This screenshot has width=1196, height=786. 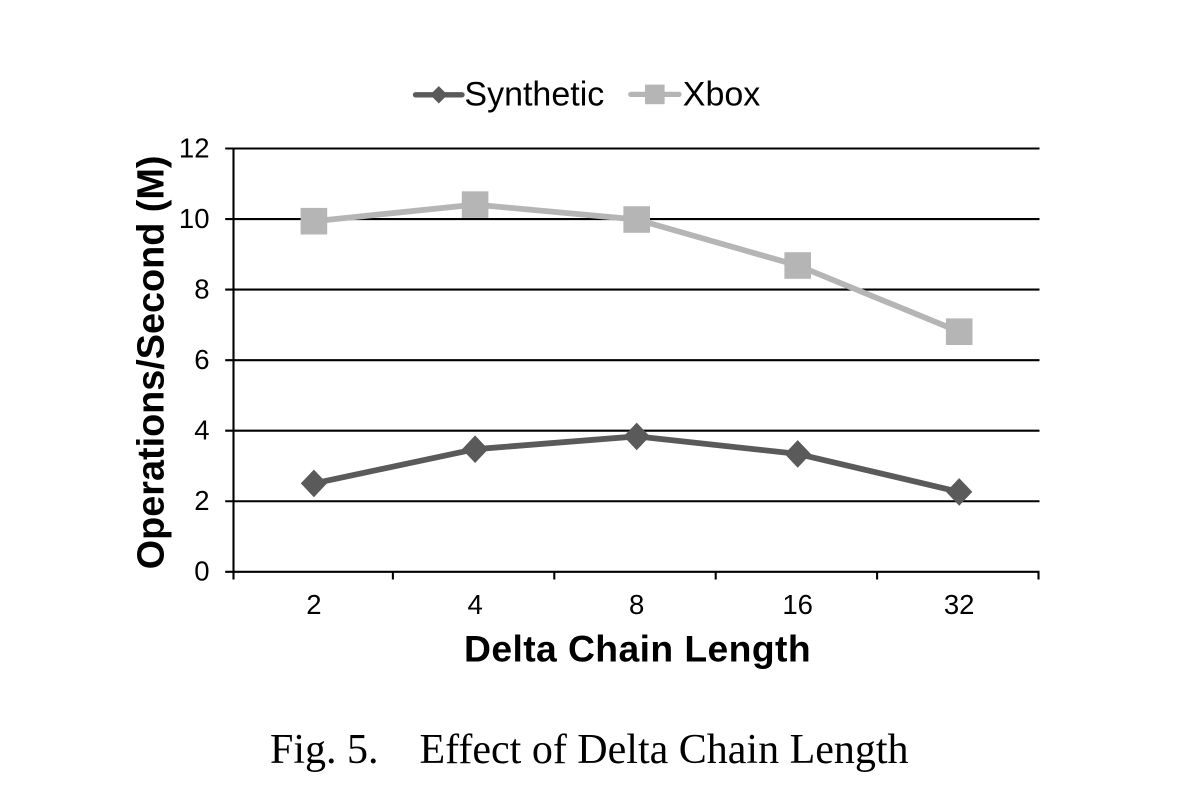 I want to click on svg-text: Operations/Second (M), so click(x=152, y=363).